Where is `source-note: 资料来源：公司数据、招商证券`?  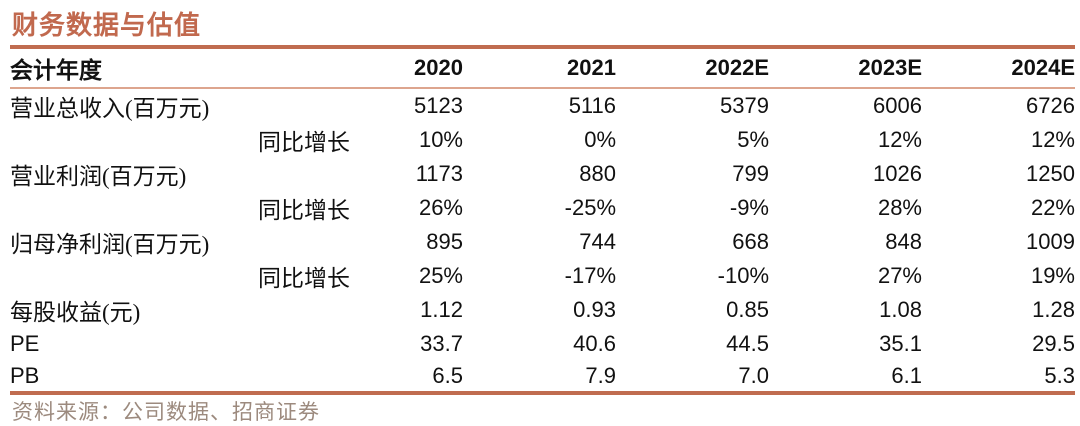
source-note: 资料来源：公司数据、招商证券 is located at coordinates (166, 412).